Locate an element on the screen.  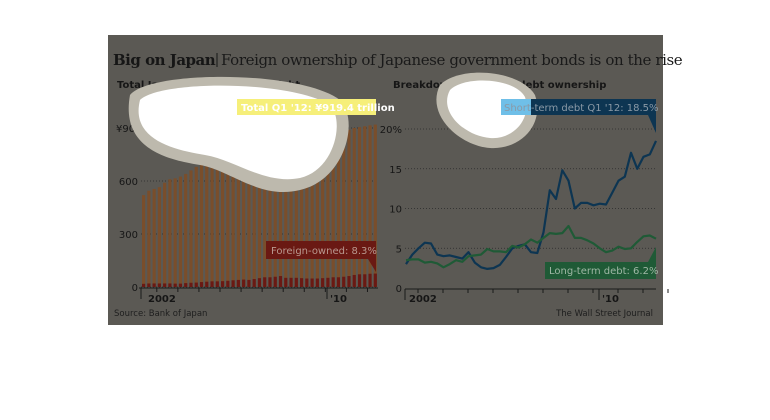
annotation-short-pointer is located at coordinates (652, 124).